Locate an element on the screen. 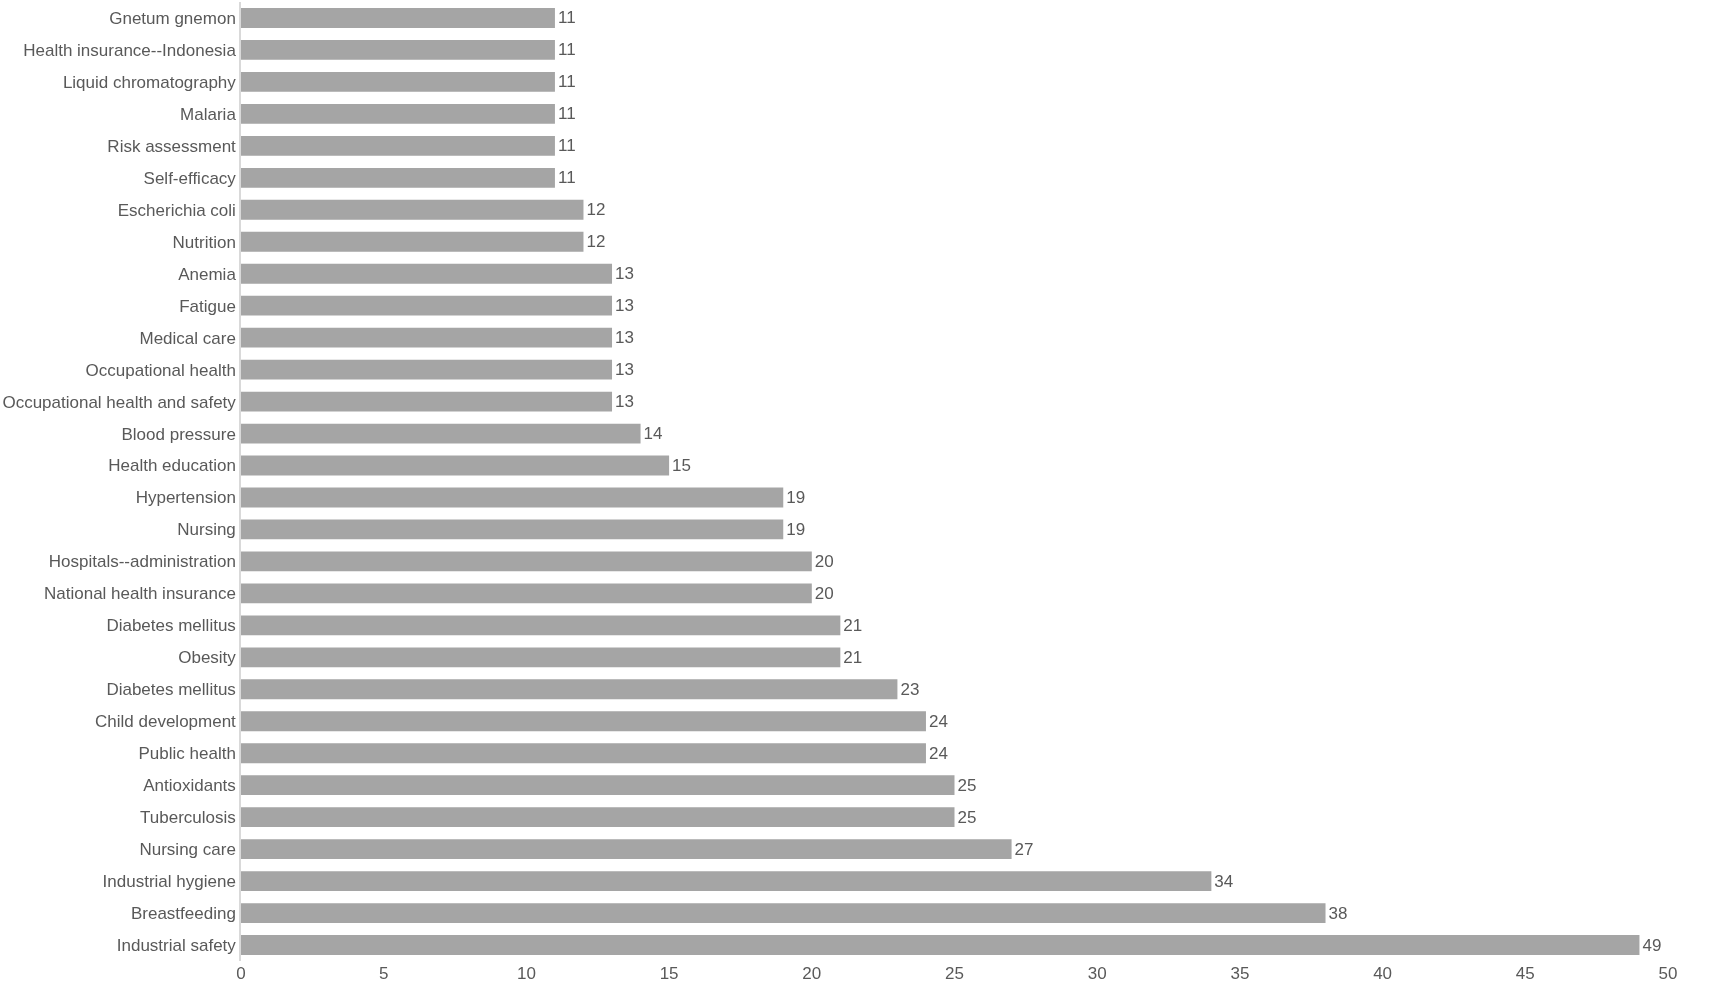 The height and width of the screenshot is (991, 1713). x-tick-label: 5 is located at coordinates (383, 973).